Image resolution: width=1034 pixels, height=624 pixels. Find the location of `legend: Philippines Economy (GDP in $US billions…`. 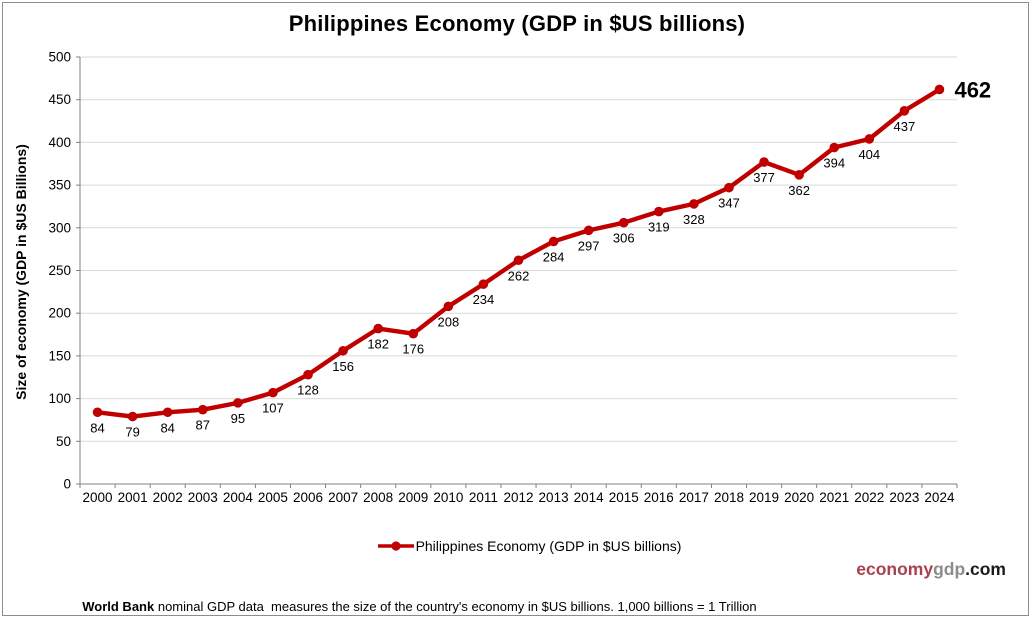

legend: Philippines Economy (GDP in $US billions… is located at coordinates (517, 546).